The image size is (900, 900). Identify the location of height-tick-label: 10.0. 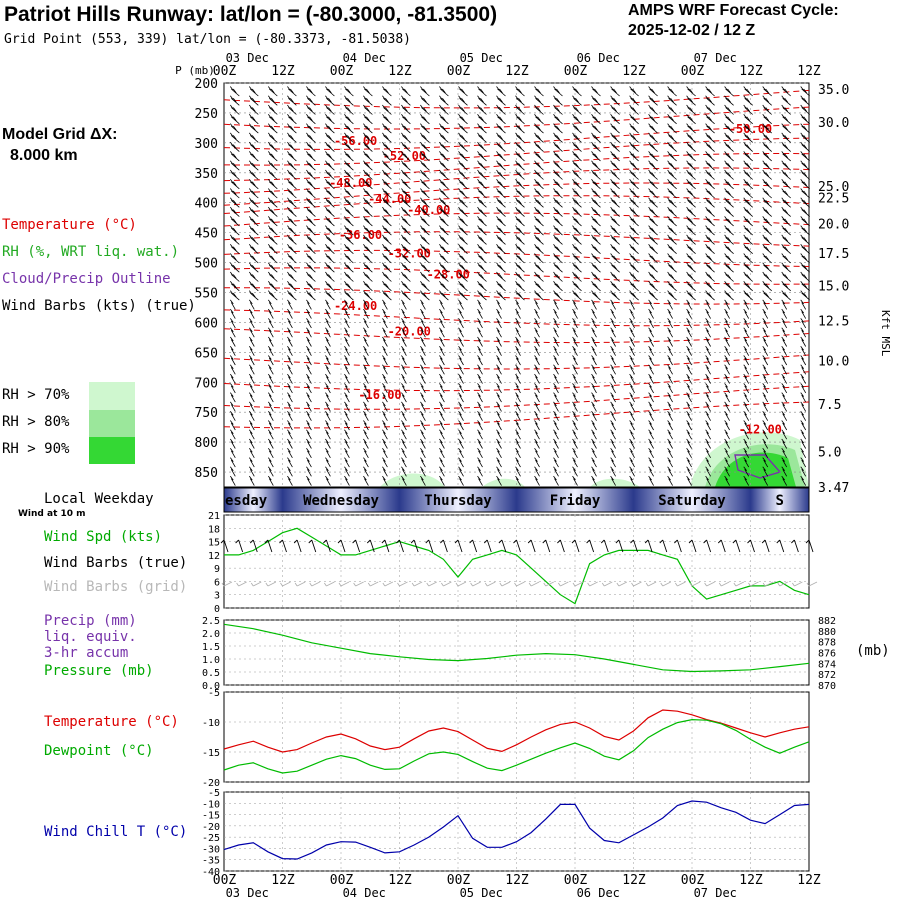
(833, 362).